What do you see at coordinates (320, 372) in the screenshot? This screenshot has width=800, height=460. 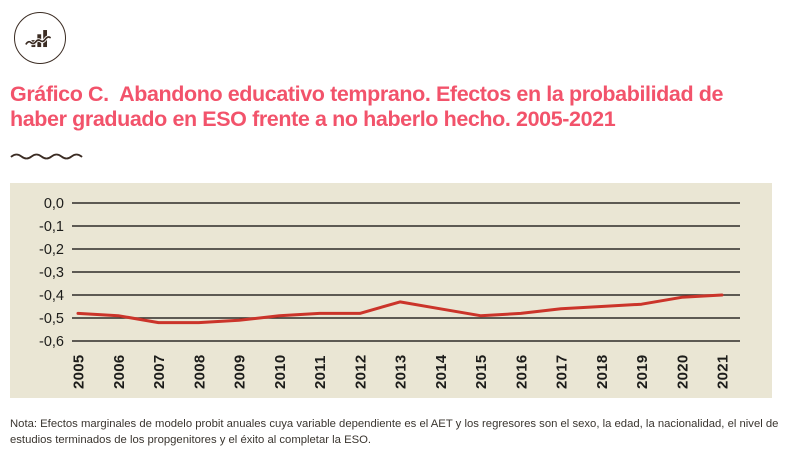 I see `svg-text: 2011` at bounding box center [320, 372].